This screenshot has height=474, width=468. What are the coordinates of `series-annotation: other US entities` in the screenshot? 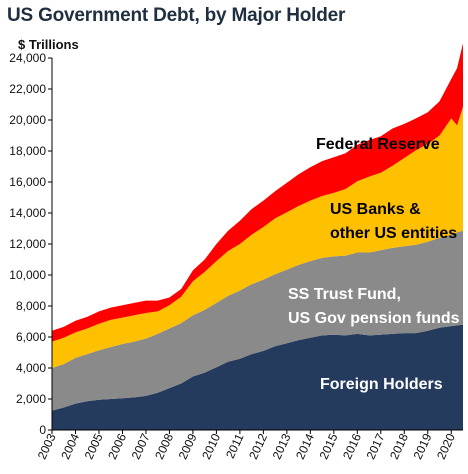 It's located at (393, 233).